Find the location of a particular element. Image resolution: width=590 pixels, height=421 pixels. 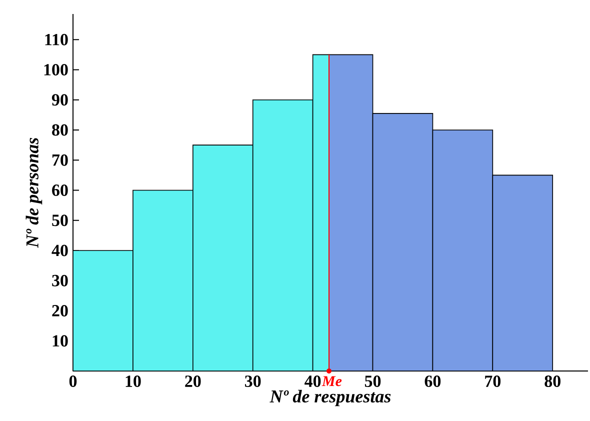

x-tick-label: 0 is located at coordinates (73, 381).